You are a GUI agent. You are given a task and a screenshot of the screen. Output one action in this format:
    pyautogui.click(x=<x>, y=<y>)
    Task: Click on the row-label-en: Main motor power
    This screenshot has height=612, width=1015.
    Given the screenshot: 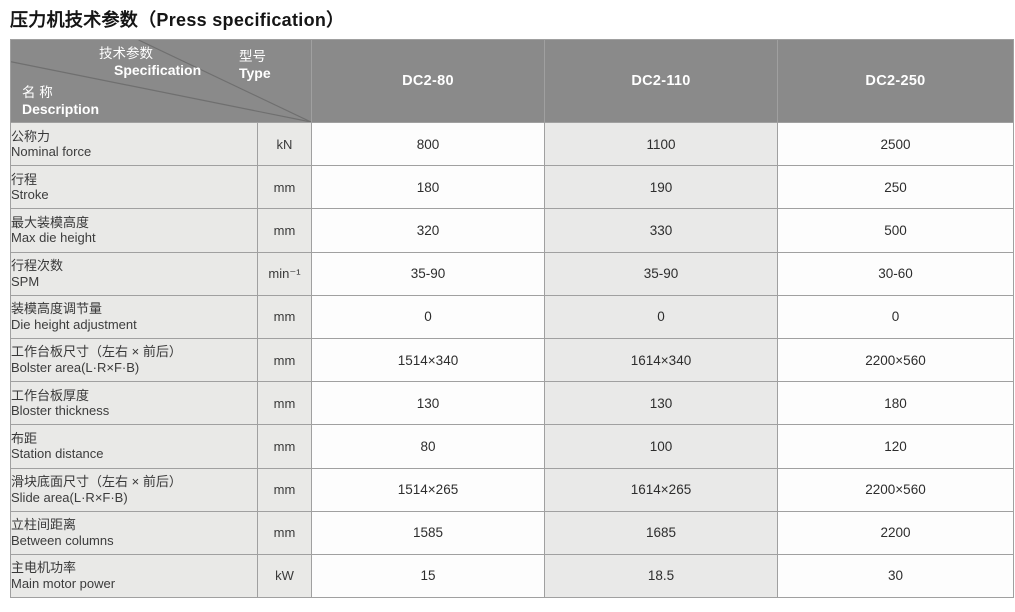 What is the action you would take?
    pyautogui.click(x=63, y=583)
    